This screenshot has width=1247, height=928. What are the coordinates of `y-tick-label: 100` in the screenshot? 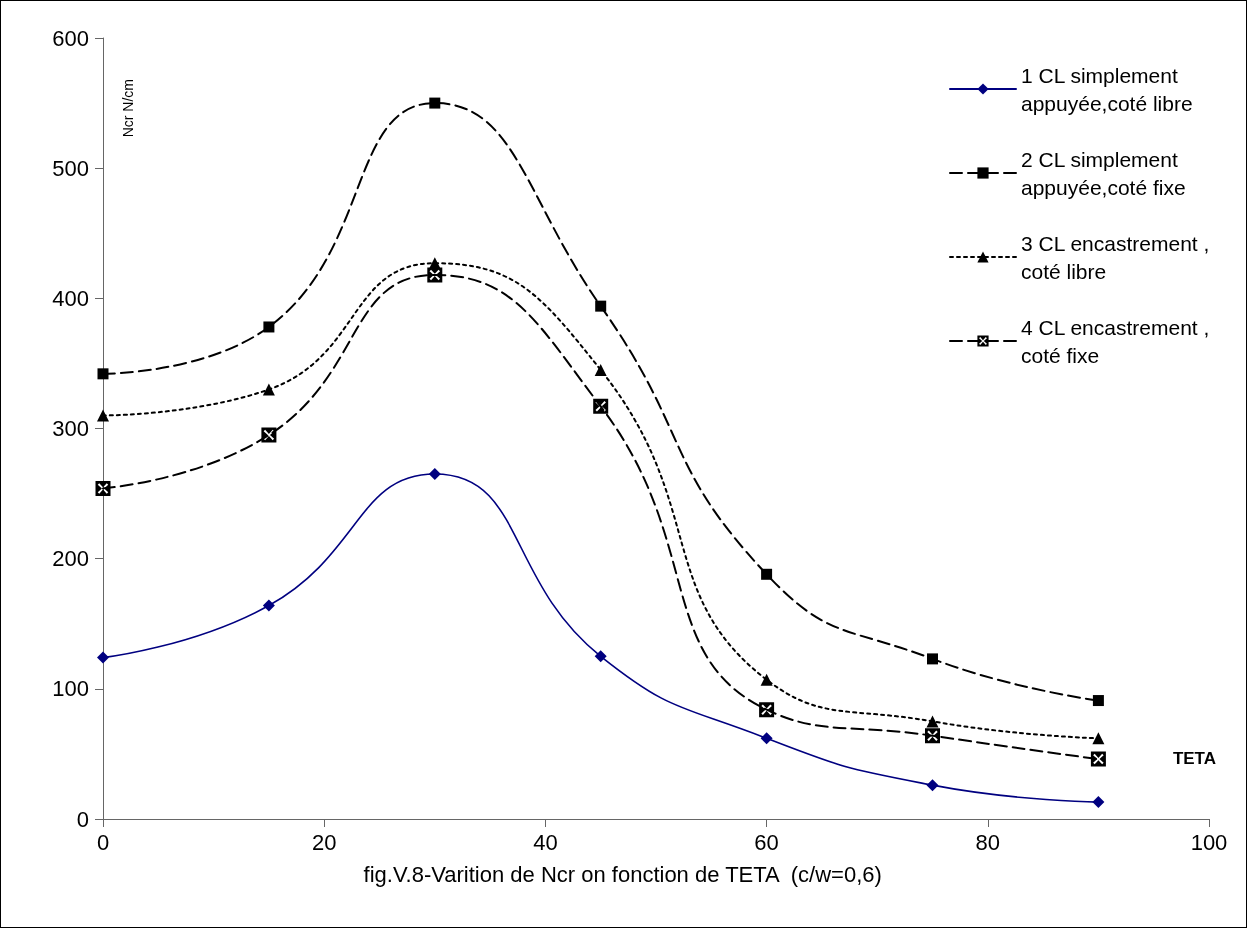 It's located at (70, 689).